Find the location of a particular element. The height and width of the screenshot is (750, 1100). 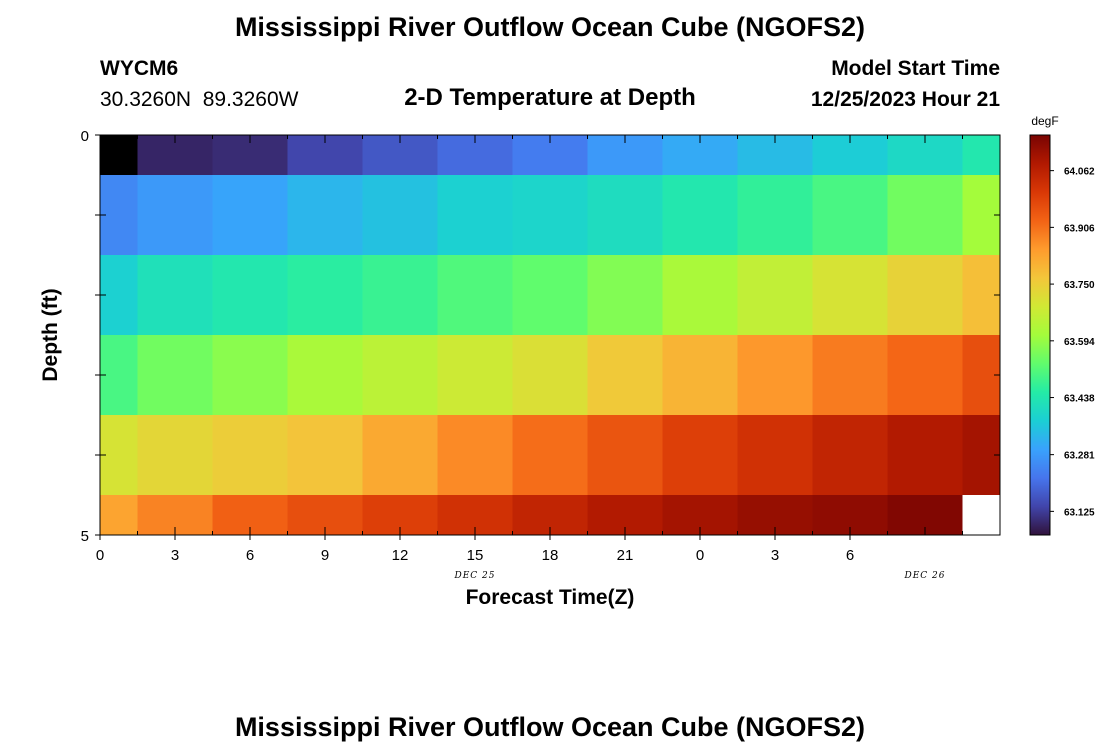

colorbar-tick-label: 63.750 is located at coordinates (1079, 285).